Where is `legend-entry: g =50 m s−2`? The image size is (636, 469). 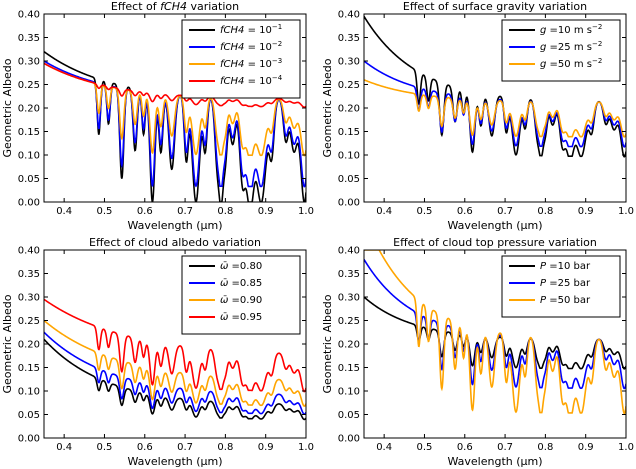 legend-entry: g =50 m s−2 is located at coordinates (571, 63).